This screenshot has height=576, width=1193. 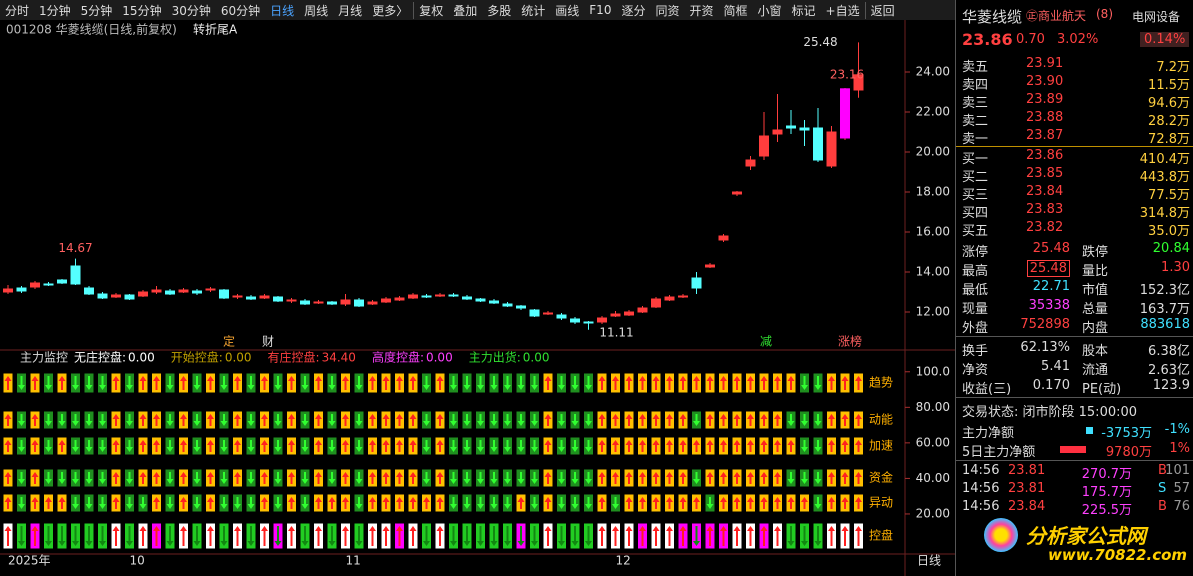 What do you see at coordinates (1179, 448) in the screenshot?
I see `flow-pct: 1%` at bounding box center [1179, 448].